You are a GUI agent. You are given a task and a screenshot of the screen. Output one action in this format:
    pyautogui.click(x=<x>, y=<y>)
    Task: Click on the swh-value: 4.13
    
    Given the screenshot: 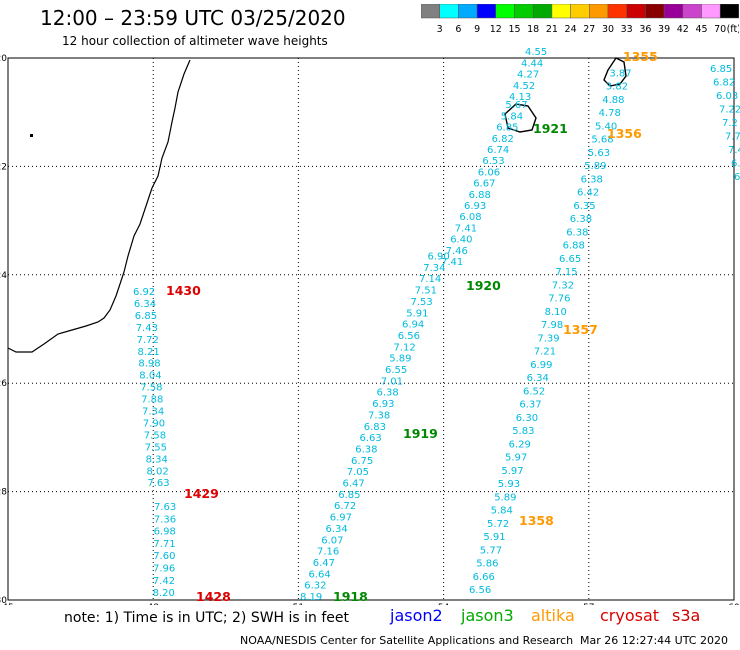 What is the action you would take?
    pyautogui.click(x=520, y=97)
    